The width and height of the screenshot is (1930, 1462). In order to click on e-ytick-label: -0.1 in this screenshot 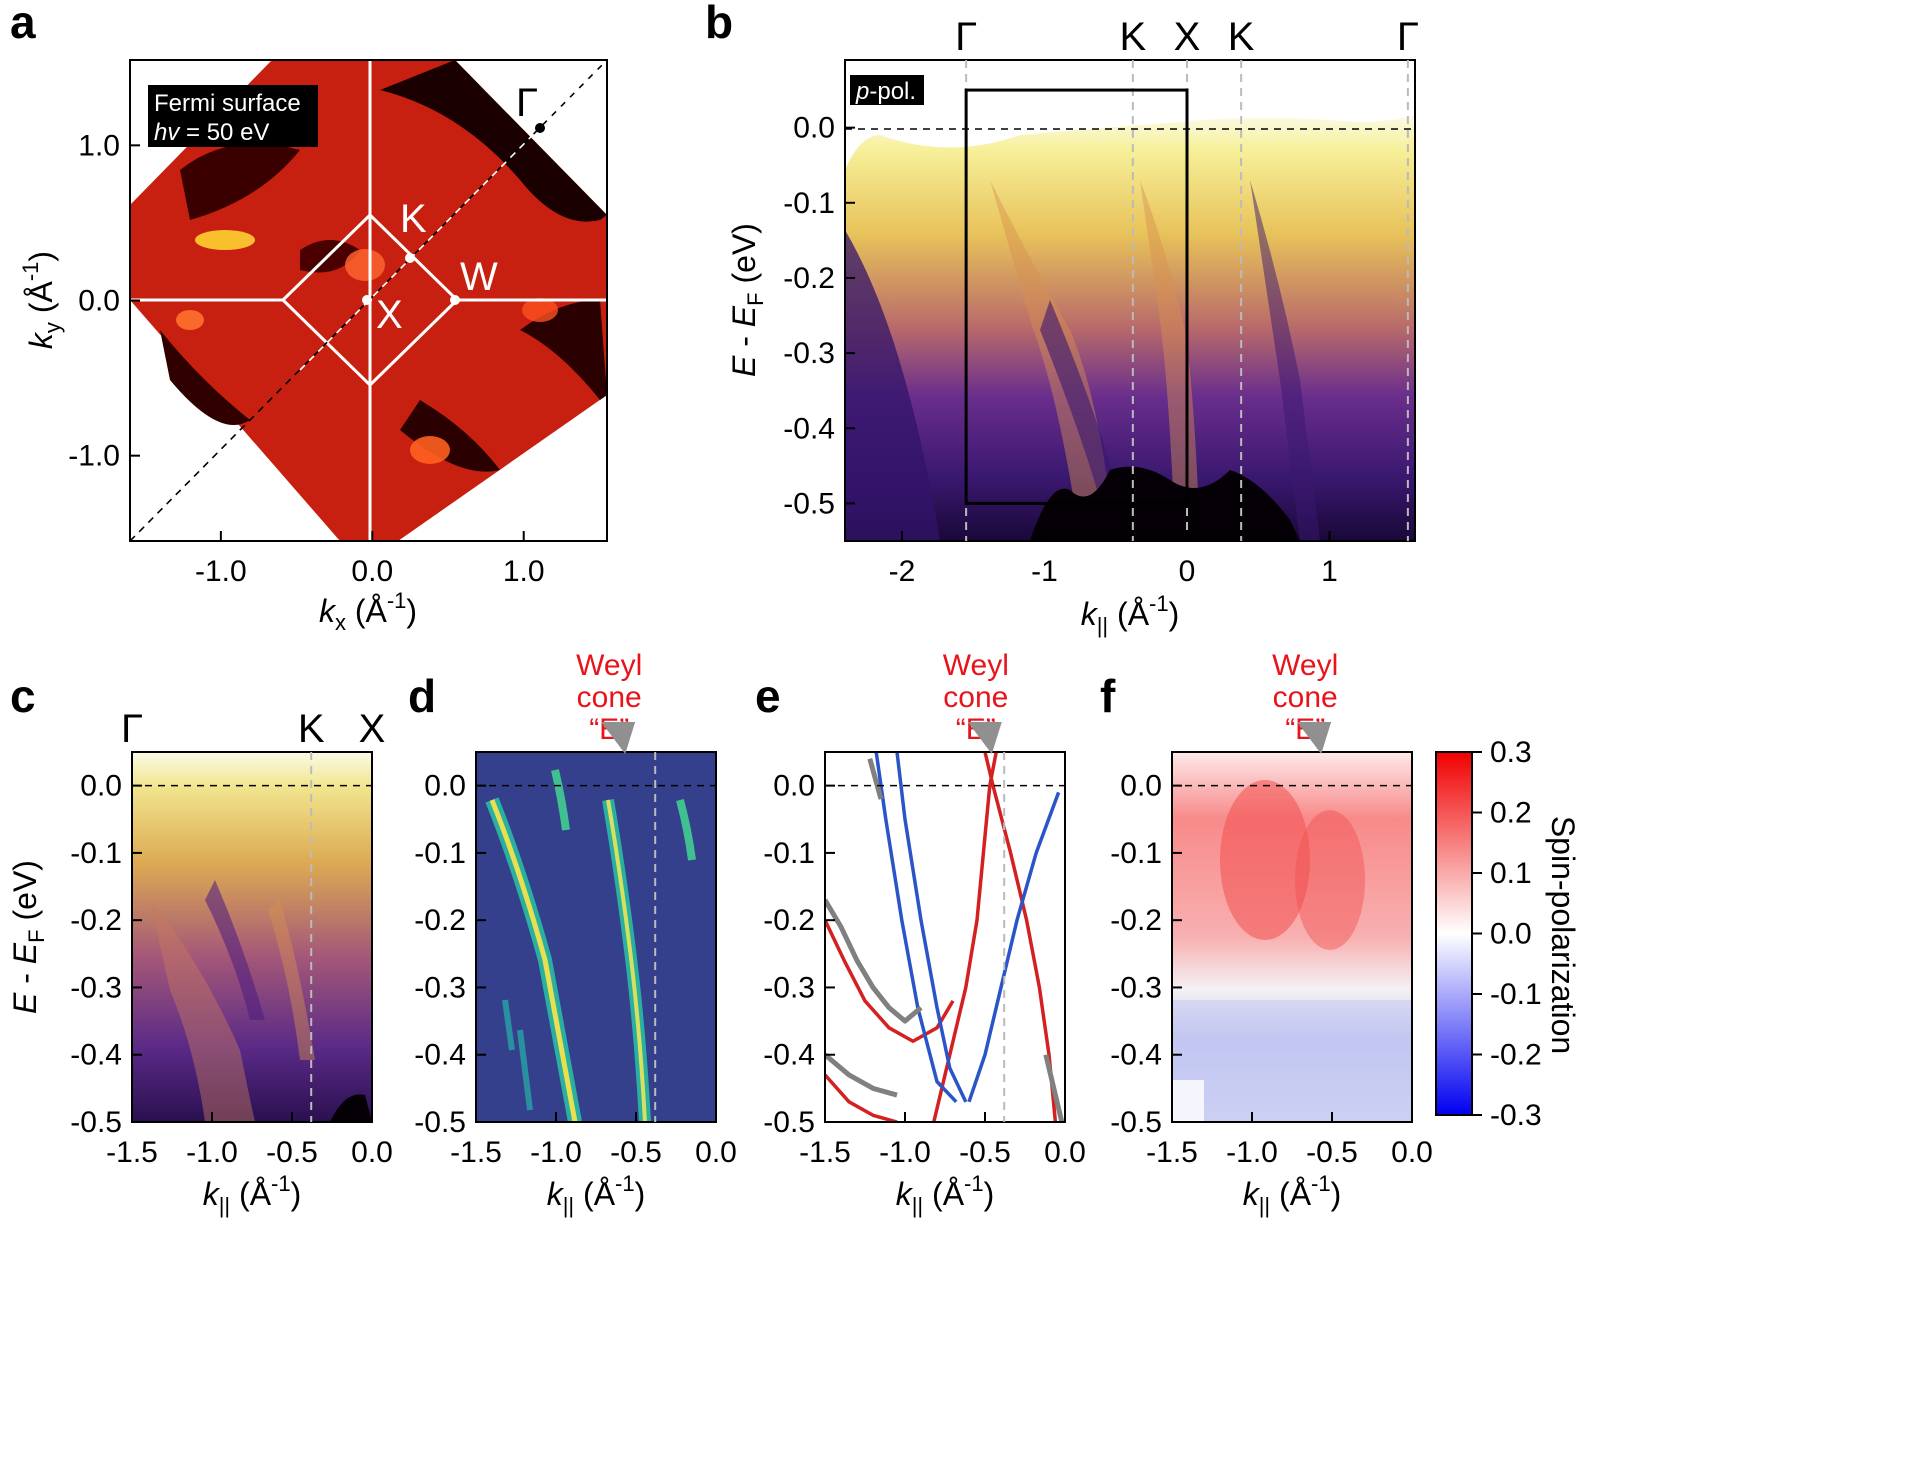, I will do `click(789, 853)`.